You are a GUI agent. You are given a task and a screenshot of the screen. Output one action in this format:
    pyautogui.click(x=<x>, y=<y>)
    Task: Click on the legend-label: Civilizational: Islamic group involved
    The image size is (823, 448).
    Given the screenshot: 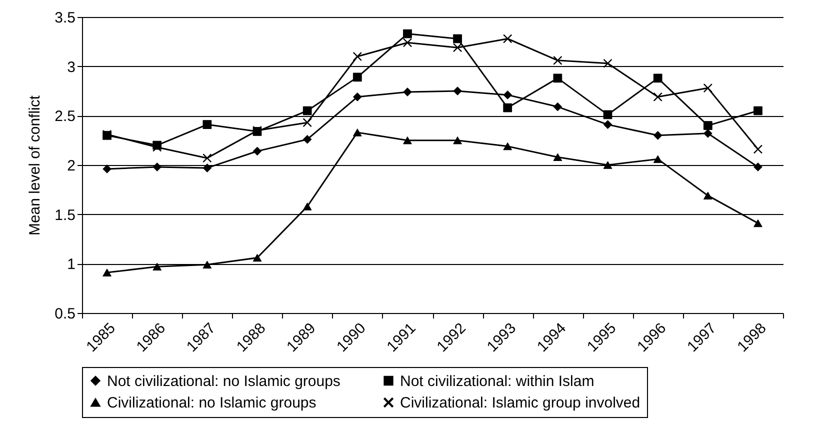 What is the action you would take?
    pyautogui.click(x=520, y=403)
    